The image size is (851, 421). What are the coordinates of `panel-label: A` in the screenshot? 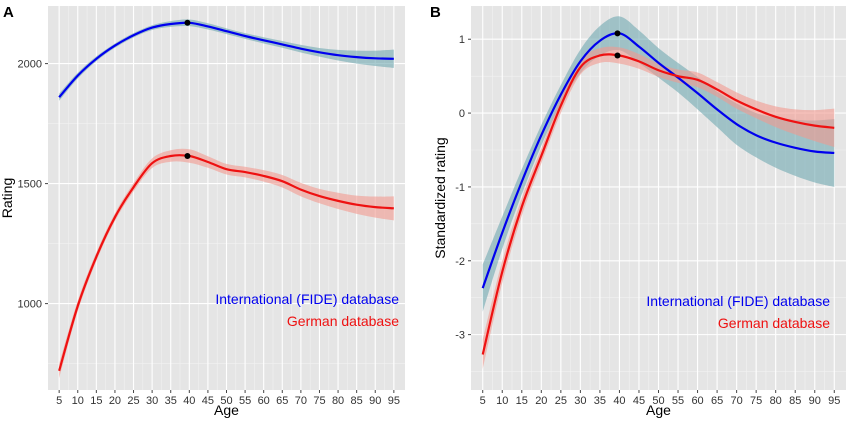 It's located at (8, 12).